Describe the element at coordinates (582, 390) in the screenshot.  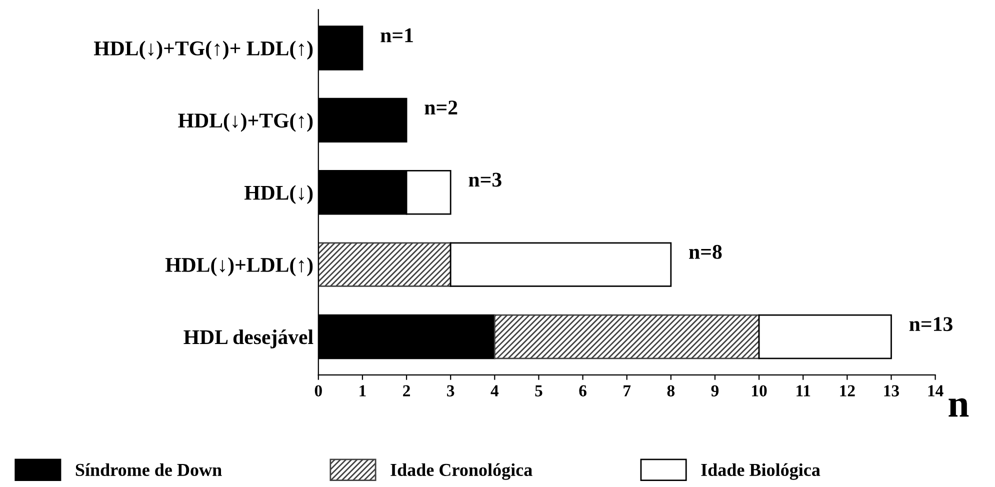
I see `x-tick-label: 6` at that location.